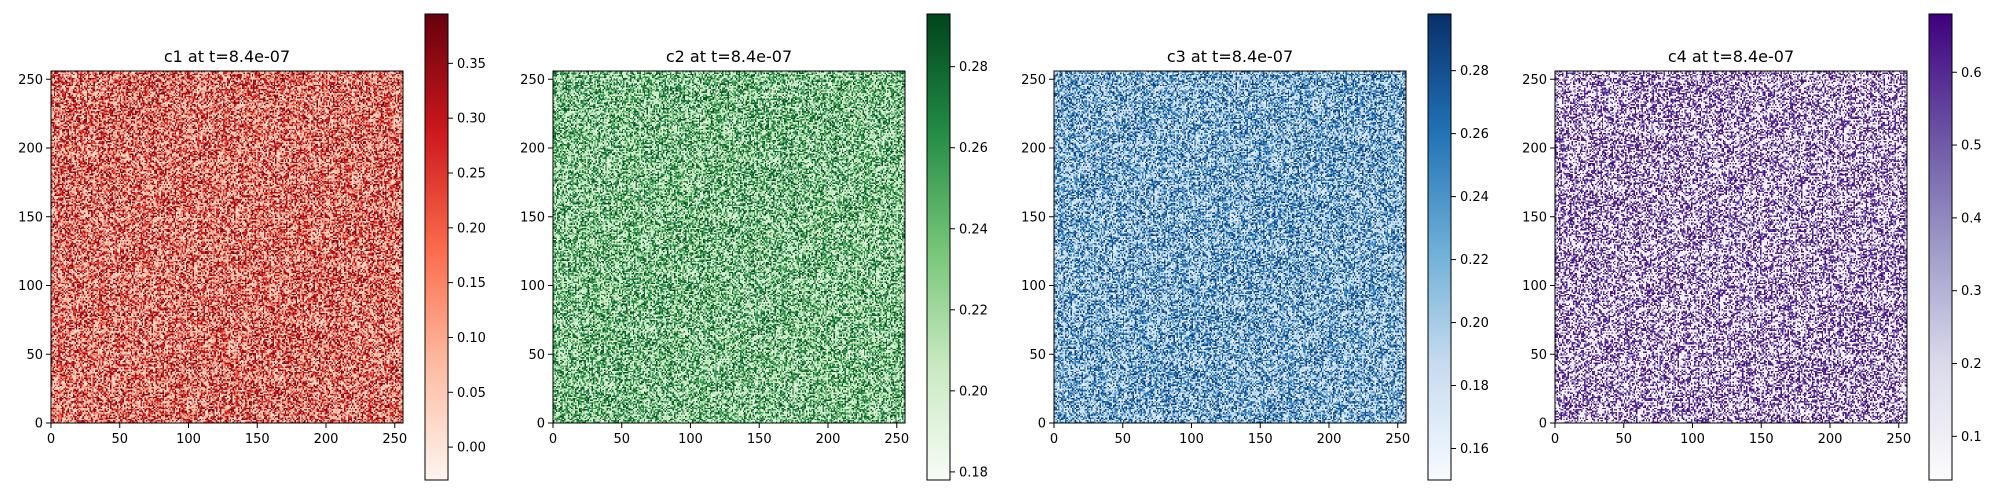 This screenshot has height=500, width=2000. I want to click on colorbar-tick-label: 0.10, so click(471, 338).